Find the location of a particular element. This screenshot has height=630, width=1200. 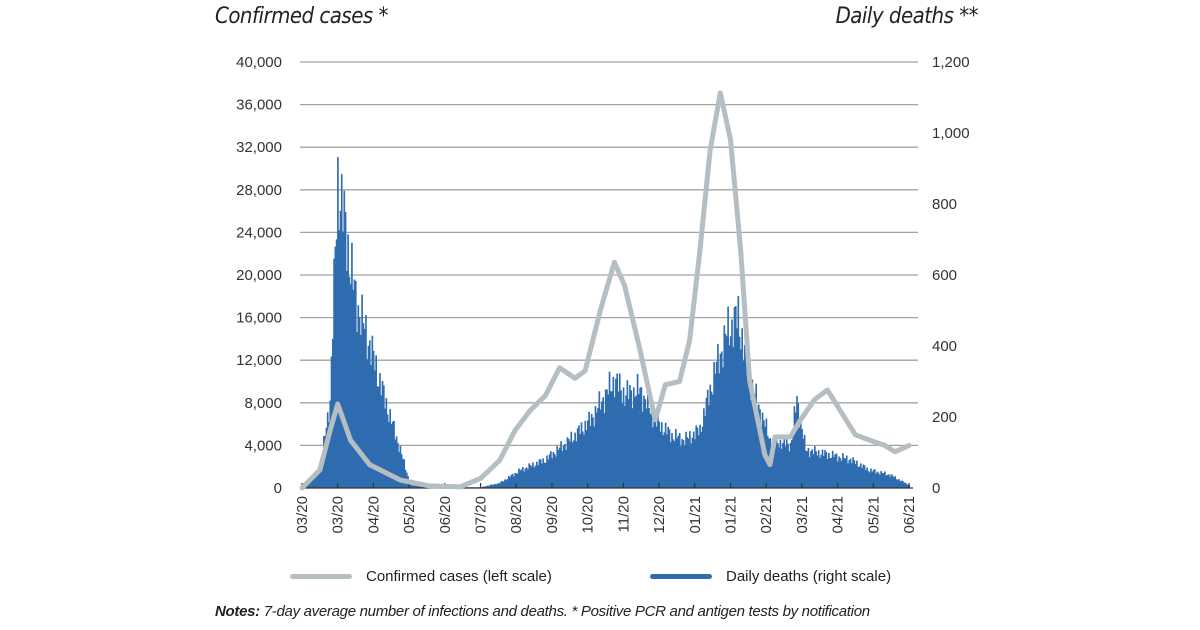

x-tick-label: 06/20 is located at coordinates (445, 515).